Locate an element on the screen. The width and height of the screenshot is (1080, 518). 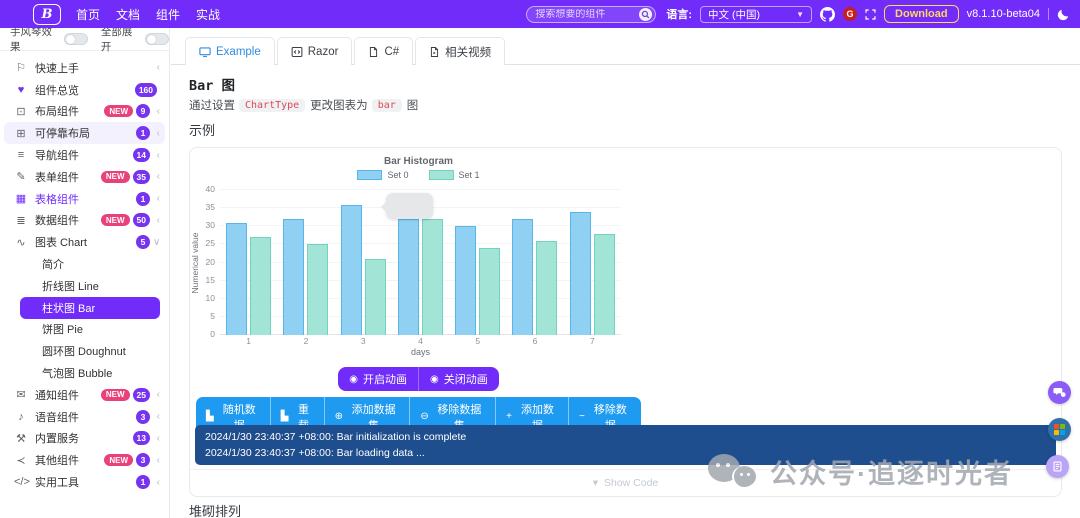
legend-label: Set 1 is located at coordinates (469, 175).